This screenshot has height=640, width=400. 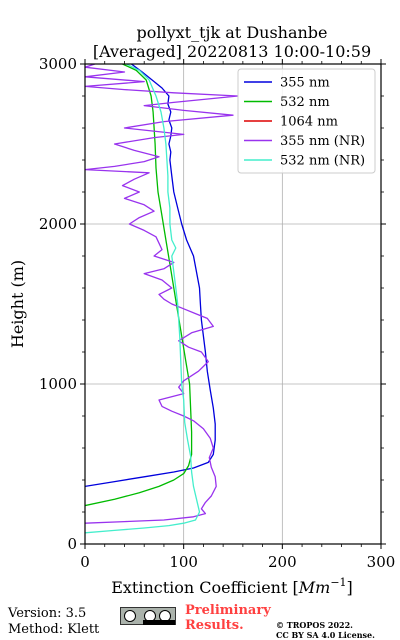 What do you see at coordinates (17, 304) in the screenshot?
I see `y-axis-label: Height (m)` at bounding box center [17, 304].